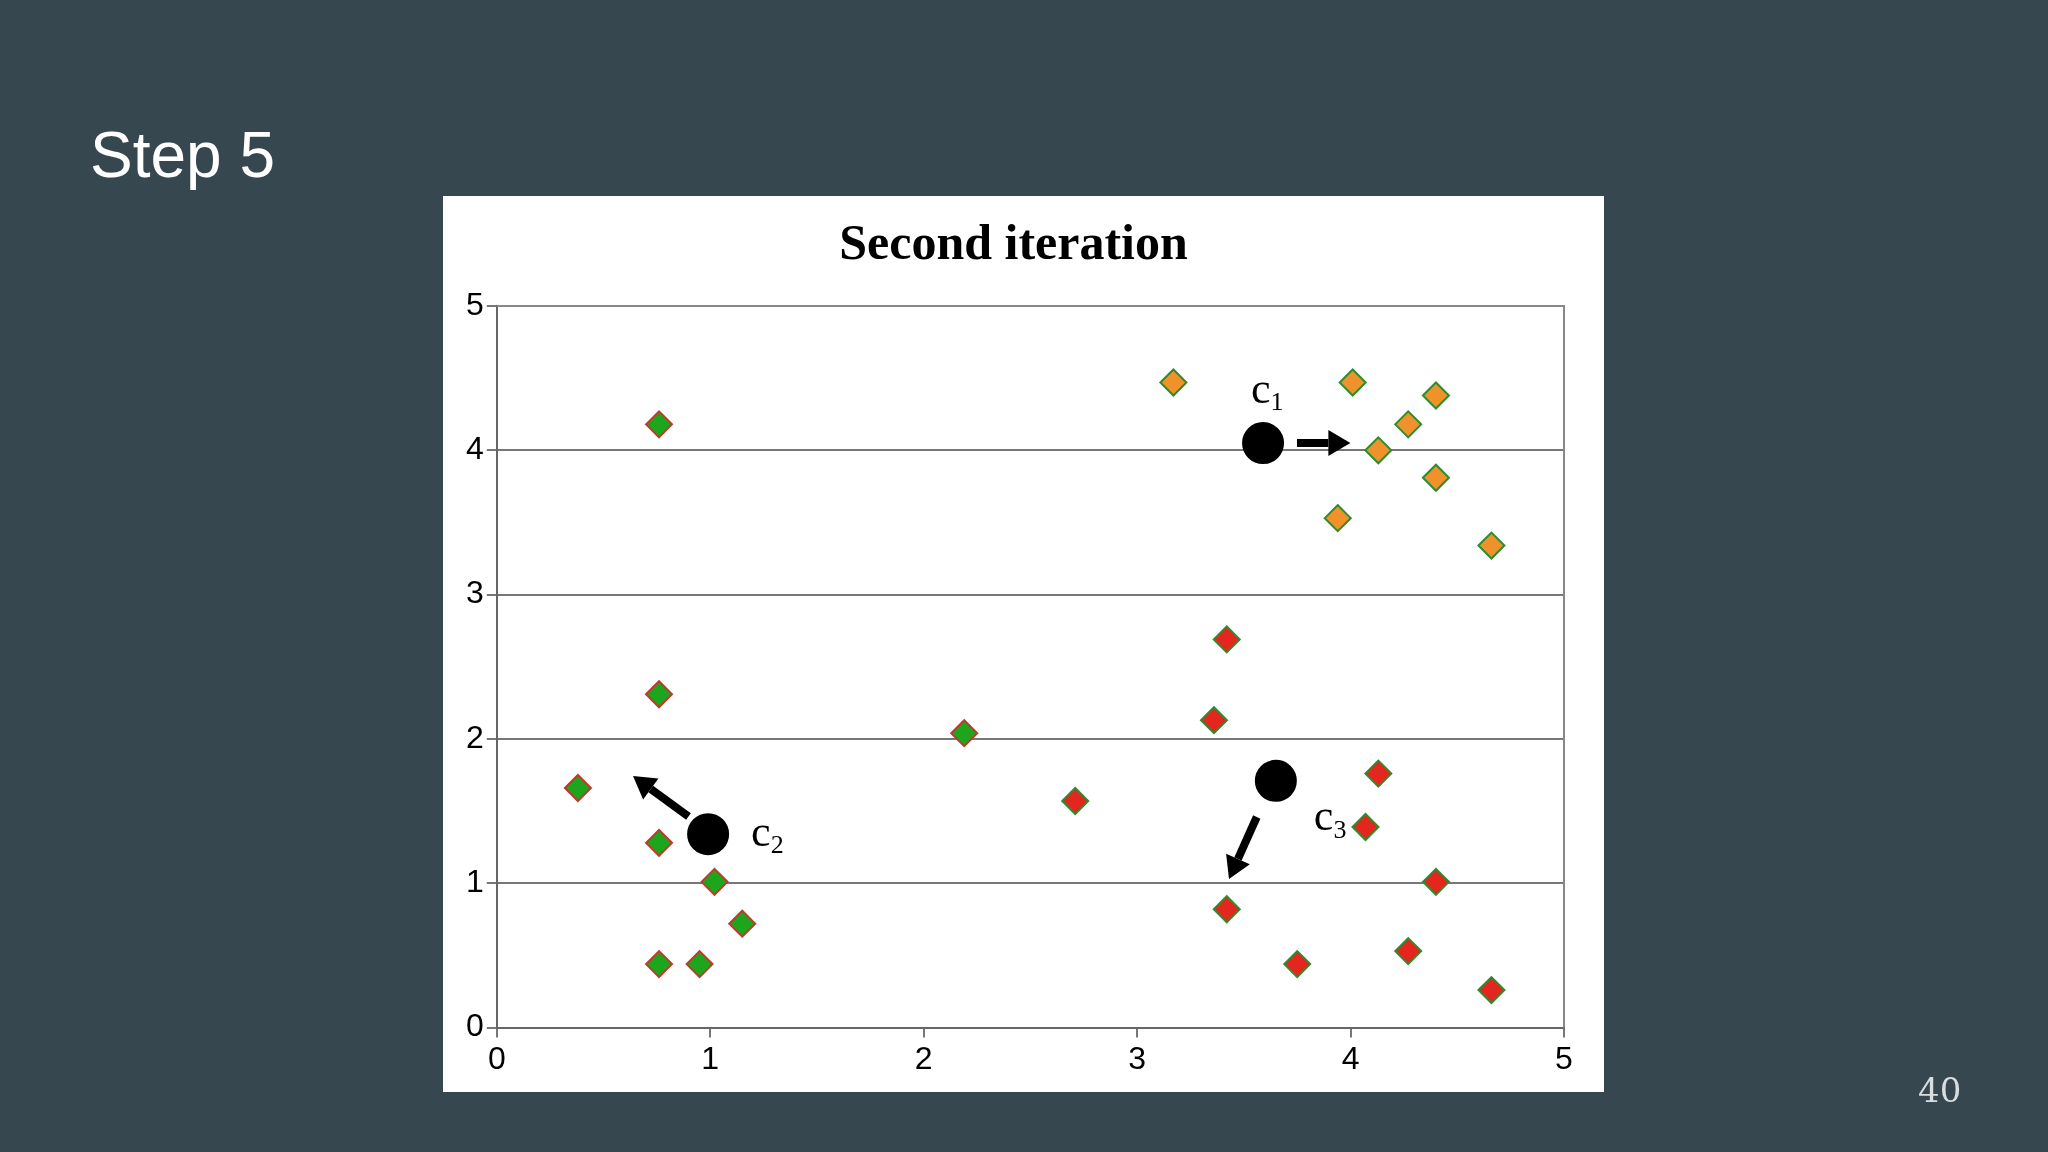  What do you see at coordinates (710, 1057) in the screenshot?
I see `x-tick-label: 1` at bounding box center [710, 1057].